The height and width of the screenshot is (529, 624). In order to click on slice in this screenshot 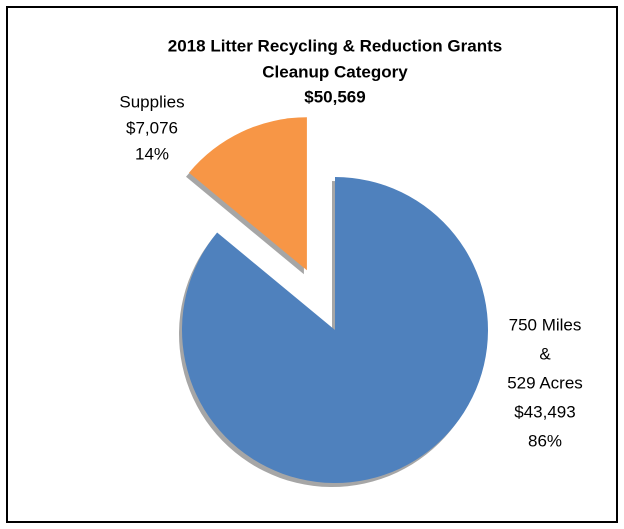, I will do `click(248, 194)`.